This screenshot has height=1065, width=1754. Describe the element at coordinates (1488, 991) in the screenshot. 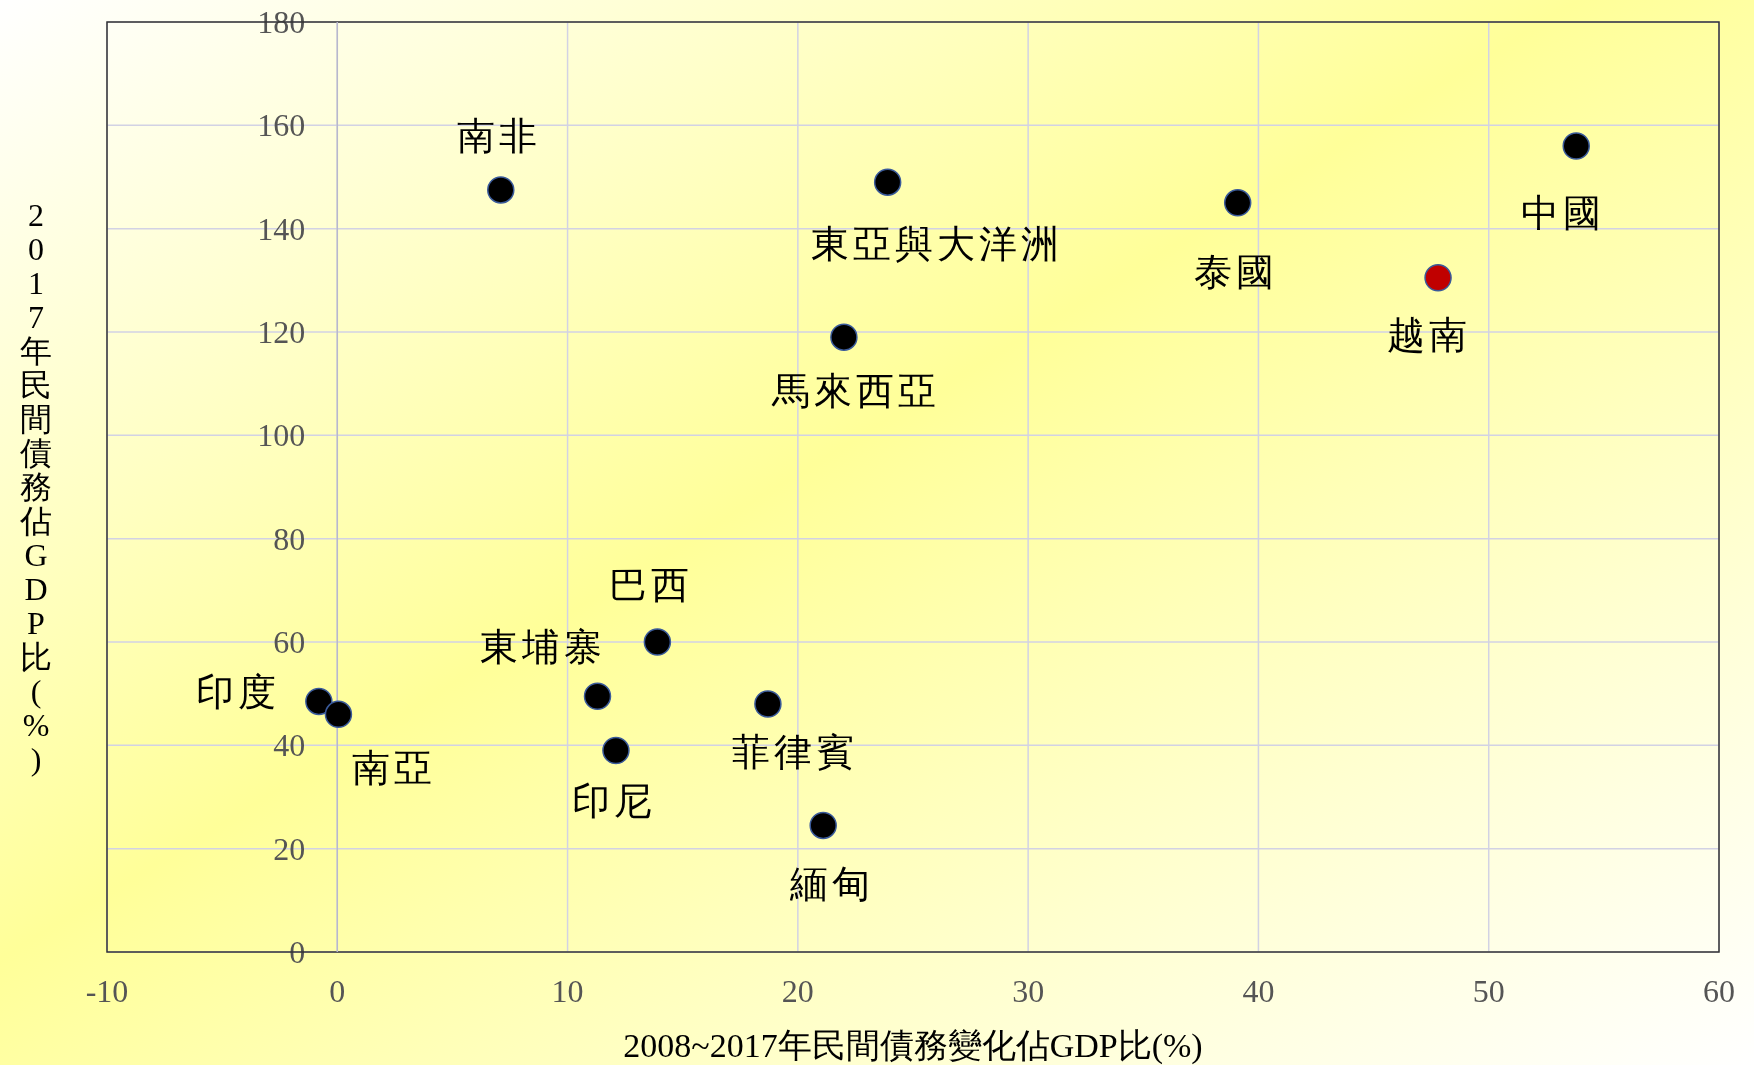

I see `x-tick-label: 50` at that location.